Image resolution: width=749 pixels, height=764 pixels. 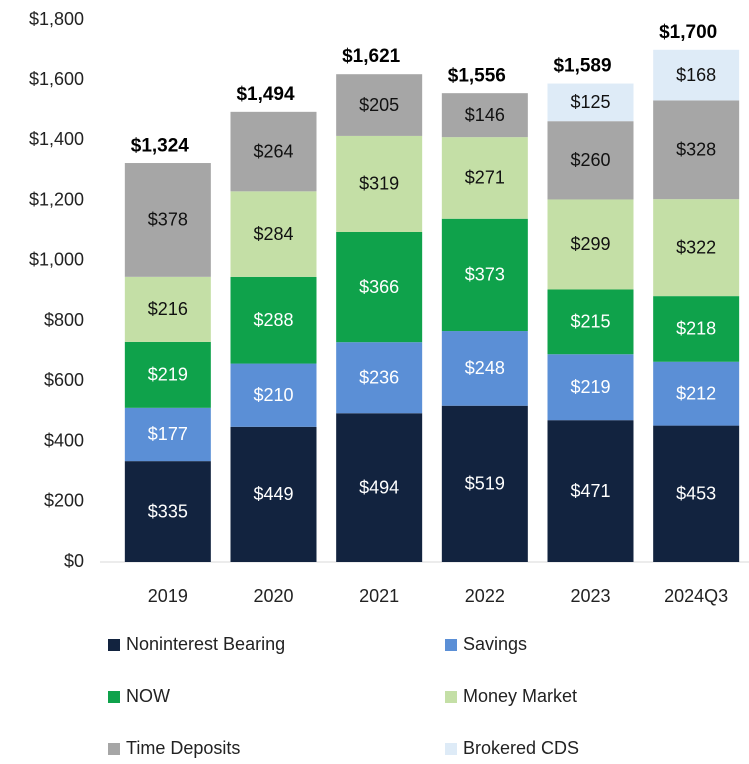 I want to click on y-tick-label: $800, so click(x=64, y=320).